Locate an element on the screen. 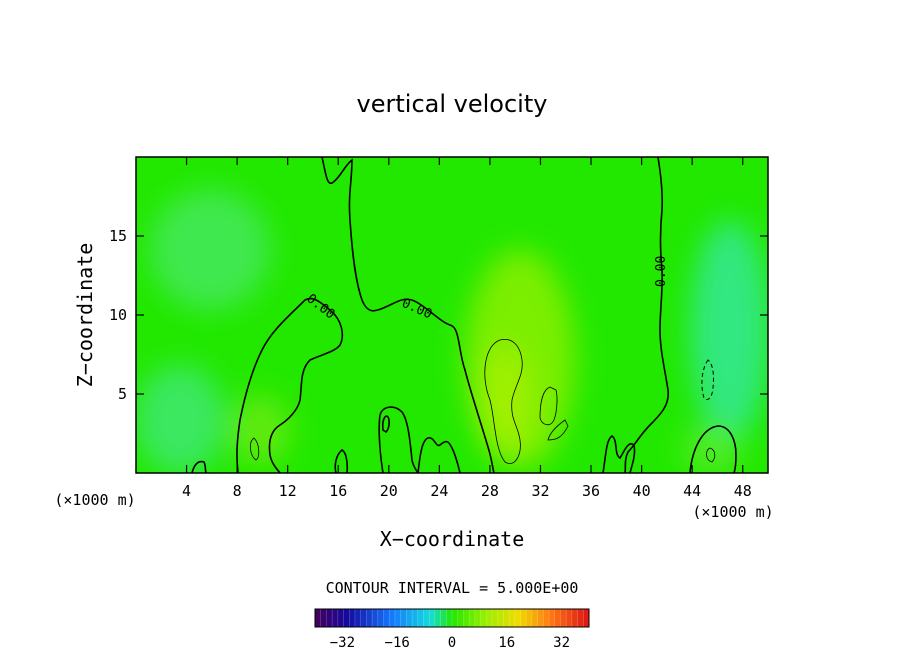 This screenshot has height=654, width=904. x-tick-label: 44 is located at coordinates (692, 491).